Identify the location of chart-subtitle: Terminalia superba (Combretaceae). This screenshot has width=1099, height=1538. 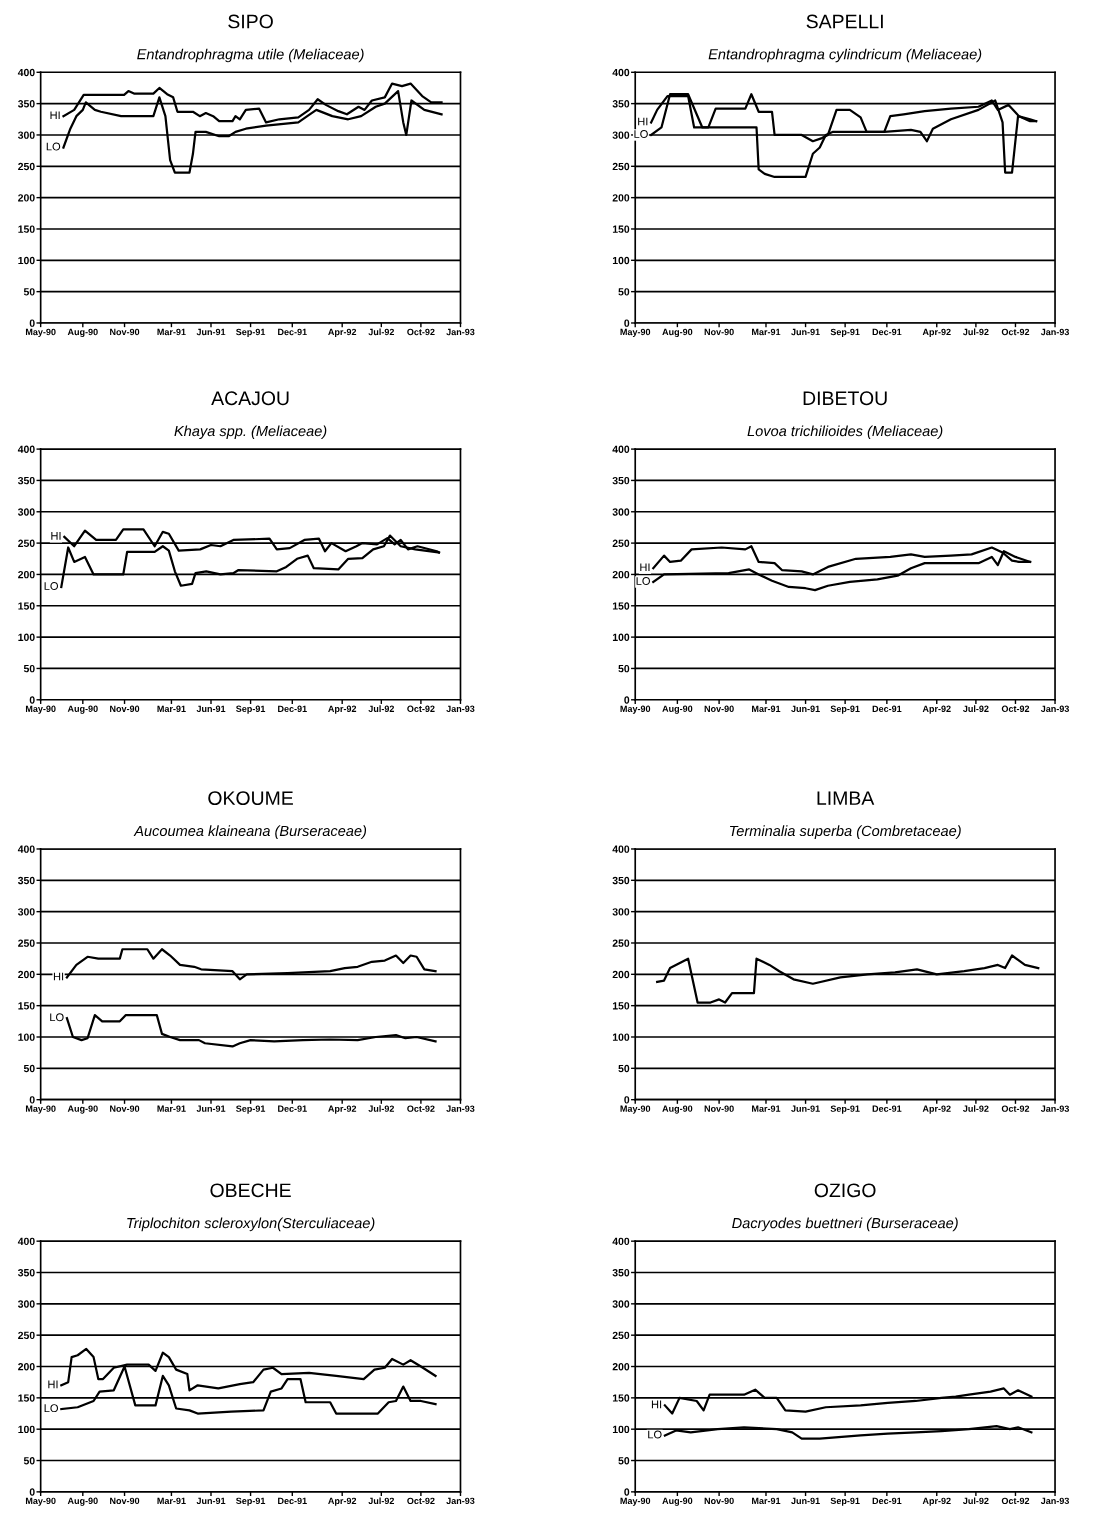
(845, 832).